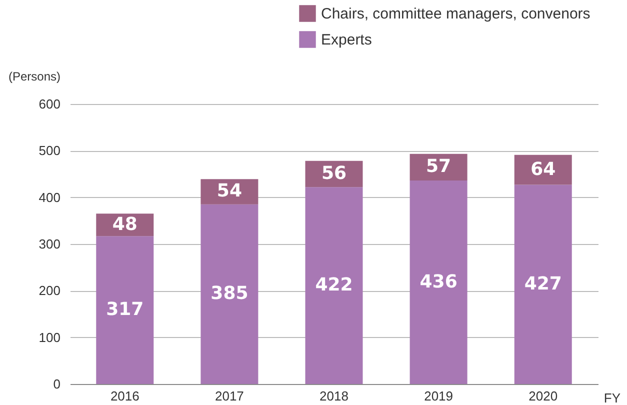 The image size is (627, 405). Describe the element at coordinates (346, 40) in the screenshot. I see `legend-label: Experts` at that location.